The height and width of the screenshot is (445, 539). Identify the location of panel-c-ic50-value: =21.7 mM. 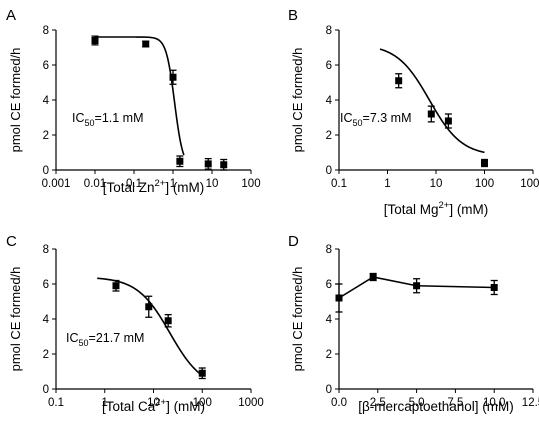
(117, 338).